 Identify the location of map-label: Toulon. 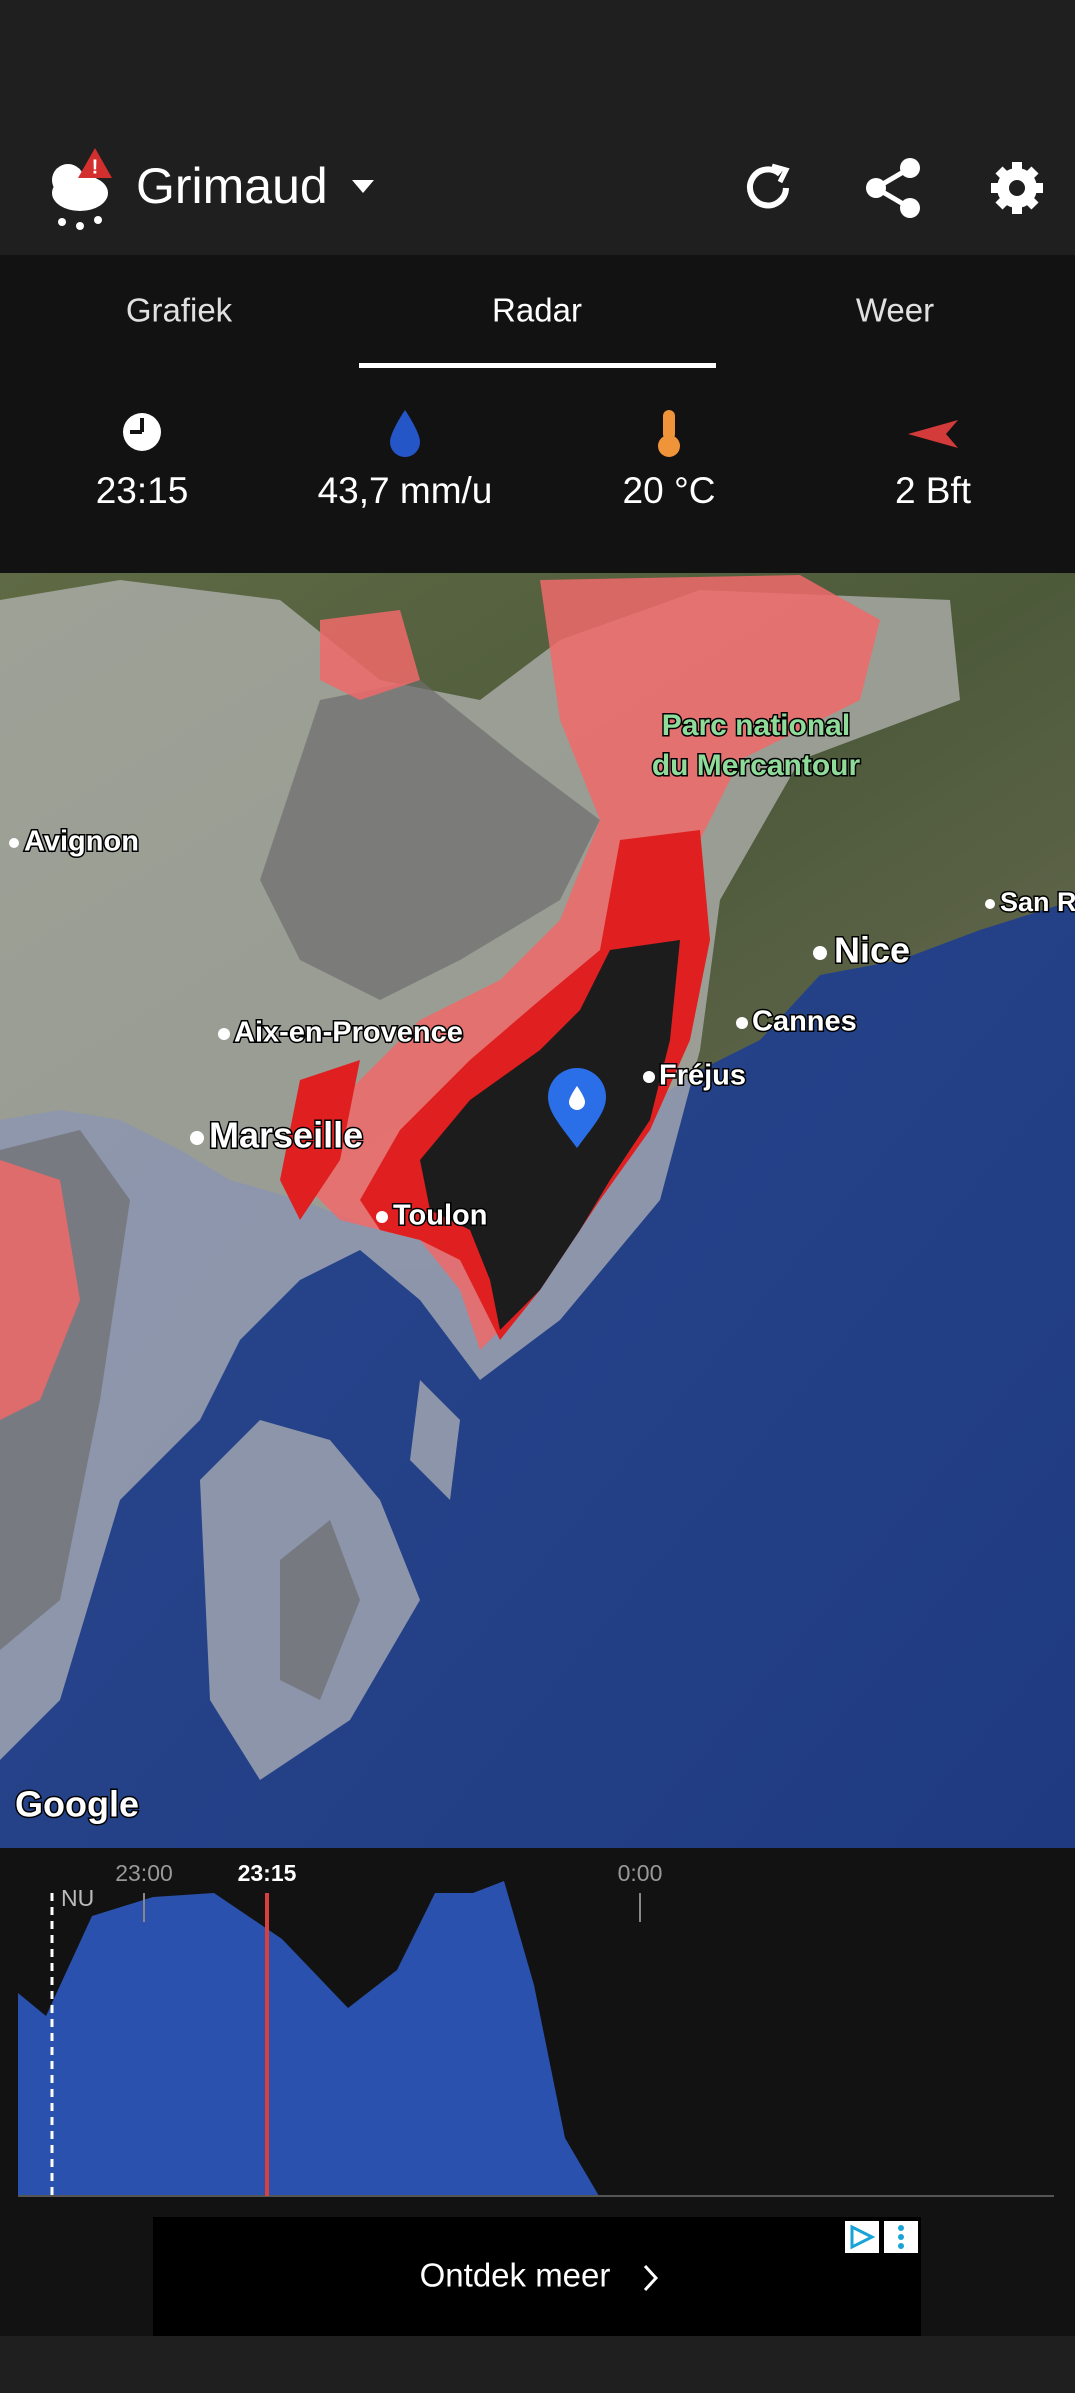
(440, 1216).